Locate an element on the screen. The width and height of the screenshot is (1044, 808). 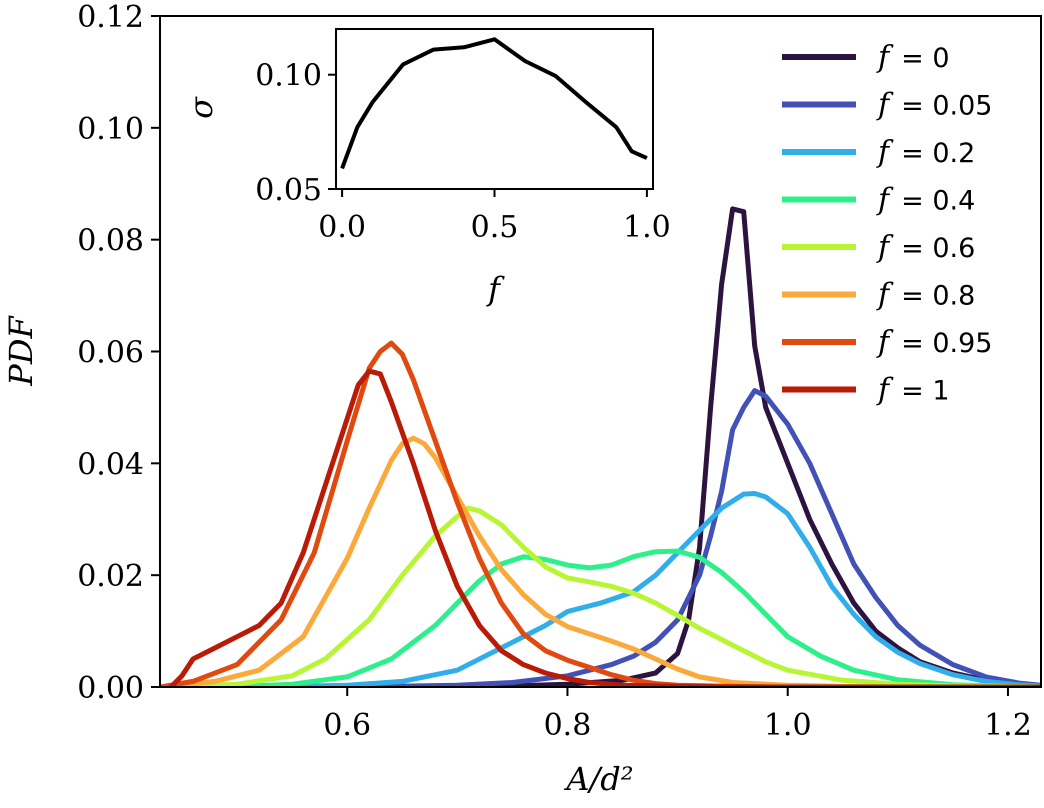
legend-label: f = 0.8 is located at coordinates (925, 295).